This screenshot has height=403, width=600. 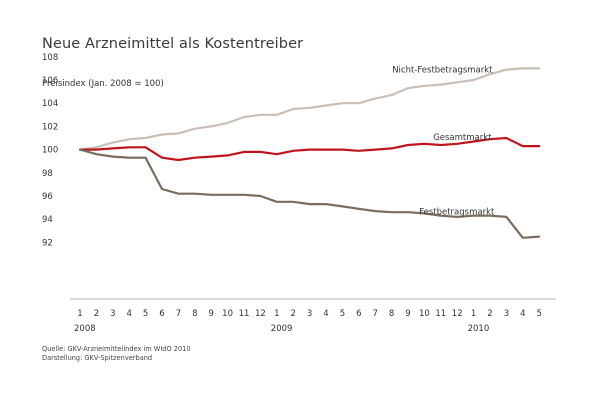 I want to click on series-line, so click(x=309, y=149).